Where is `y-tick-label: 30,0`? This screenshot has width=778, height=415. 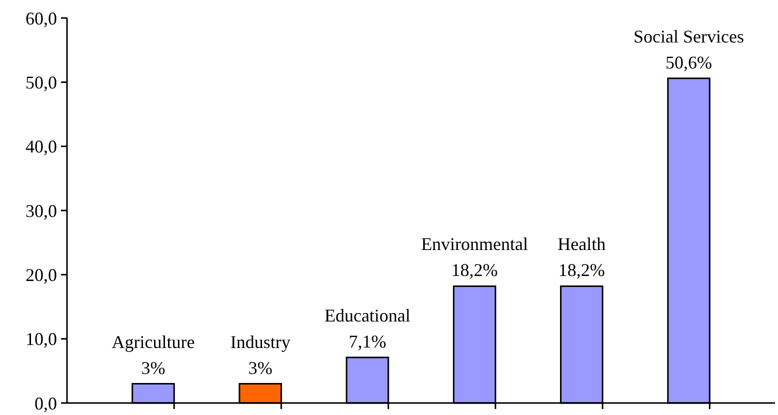
y-tick-label: 30,0 is located at coordinates (41, 210).